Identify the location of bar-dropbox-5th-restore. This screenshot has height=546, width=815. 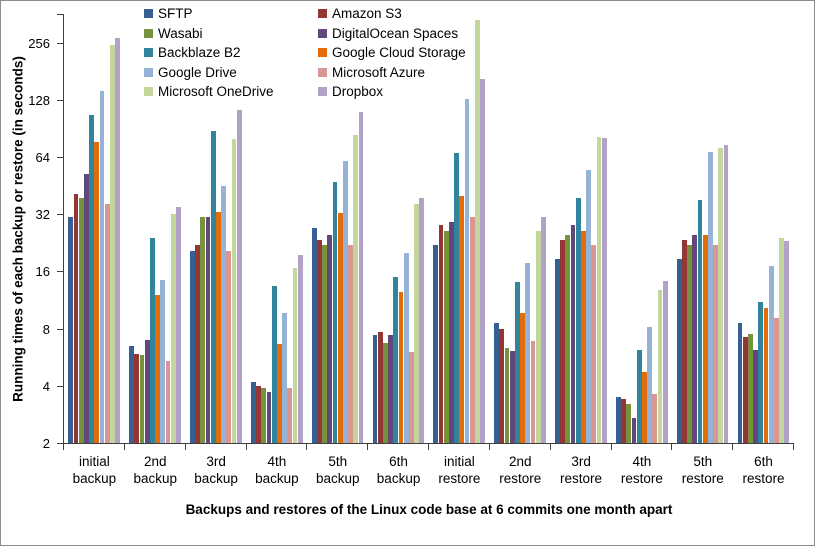
(726, 294).